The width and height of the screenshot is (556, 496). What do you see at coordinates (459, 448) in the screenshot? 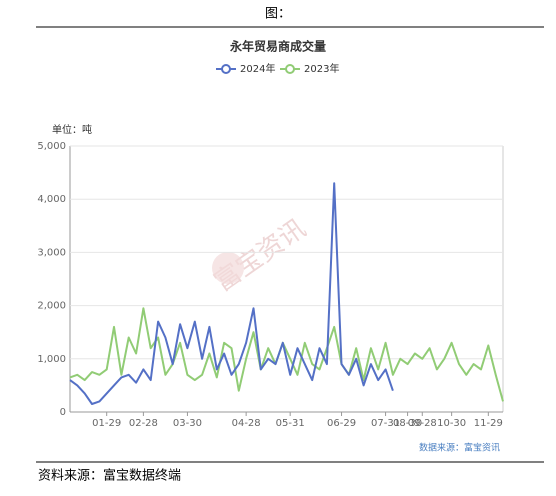
I see `source: 数据来源：富宝资讯` at bounding box center [459, 448].